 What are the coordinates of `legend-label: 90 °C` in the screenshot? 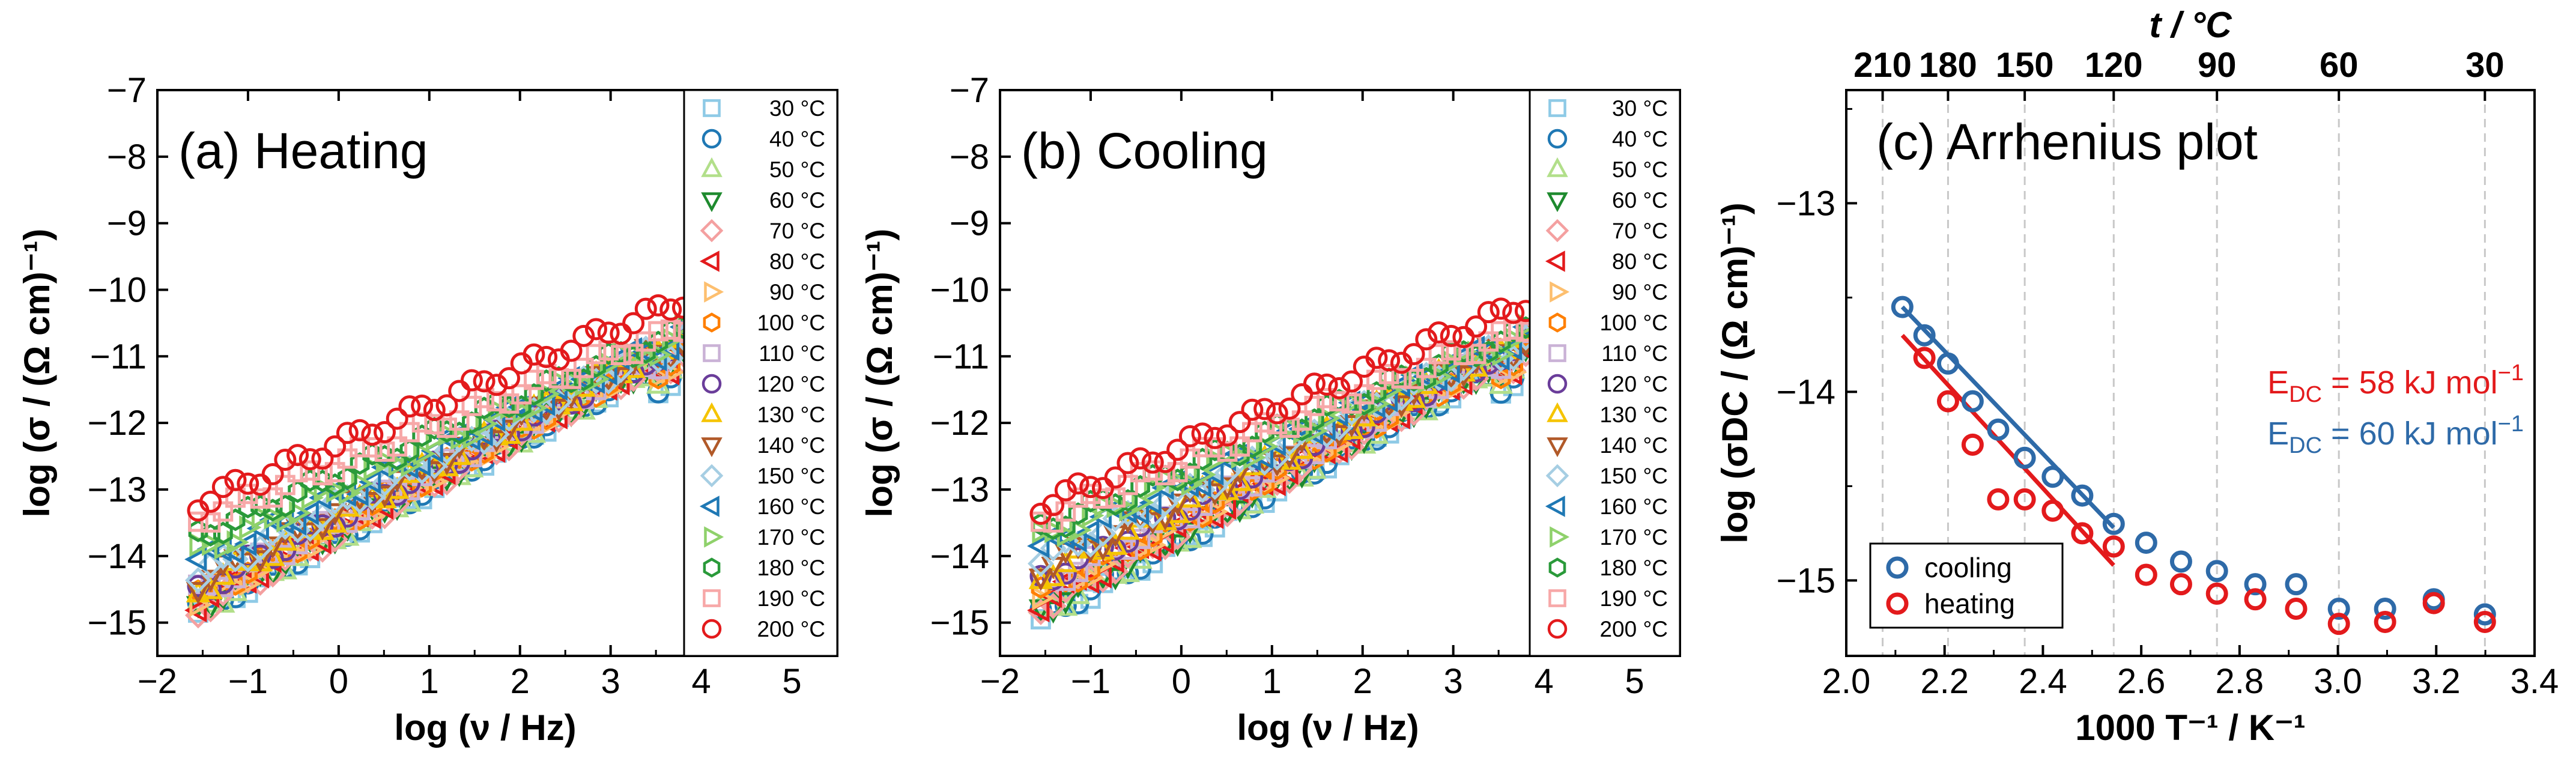 It's located at (1640, 292).